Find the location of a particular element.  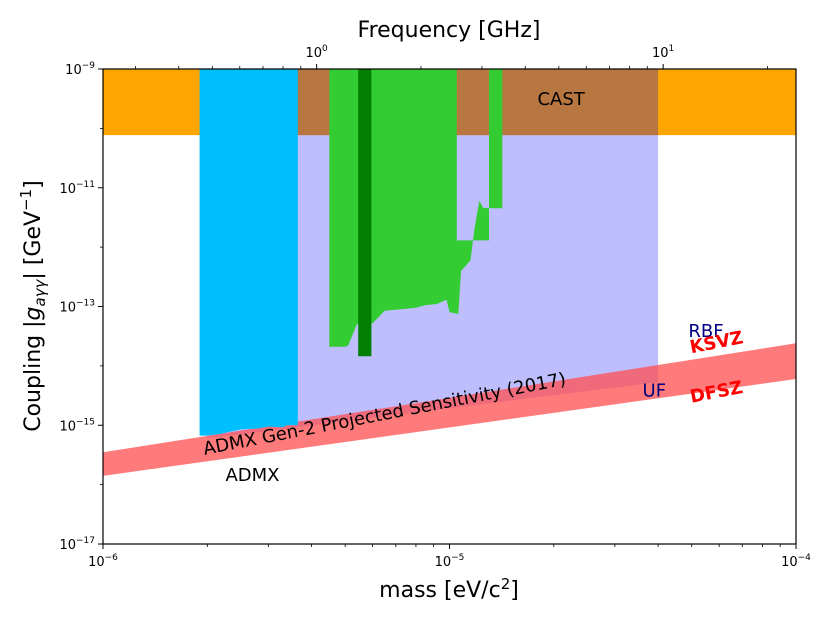

x-tick-label-exp: −5 is located at coordinates (457, 558).